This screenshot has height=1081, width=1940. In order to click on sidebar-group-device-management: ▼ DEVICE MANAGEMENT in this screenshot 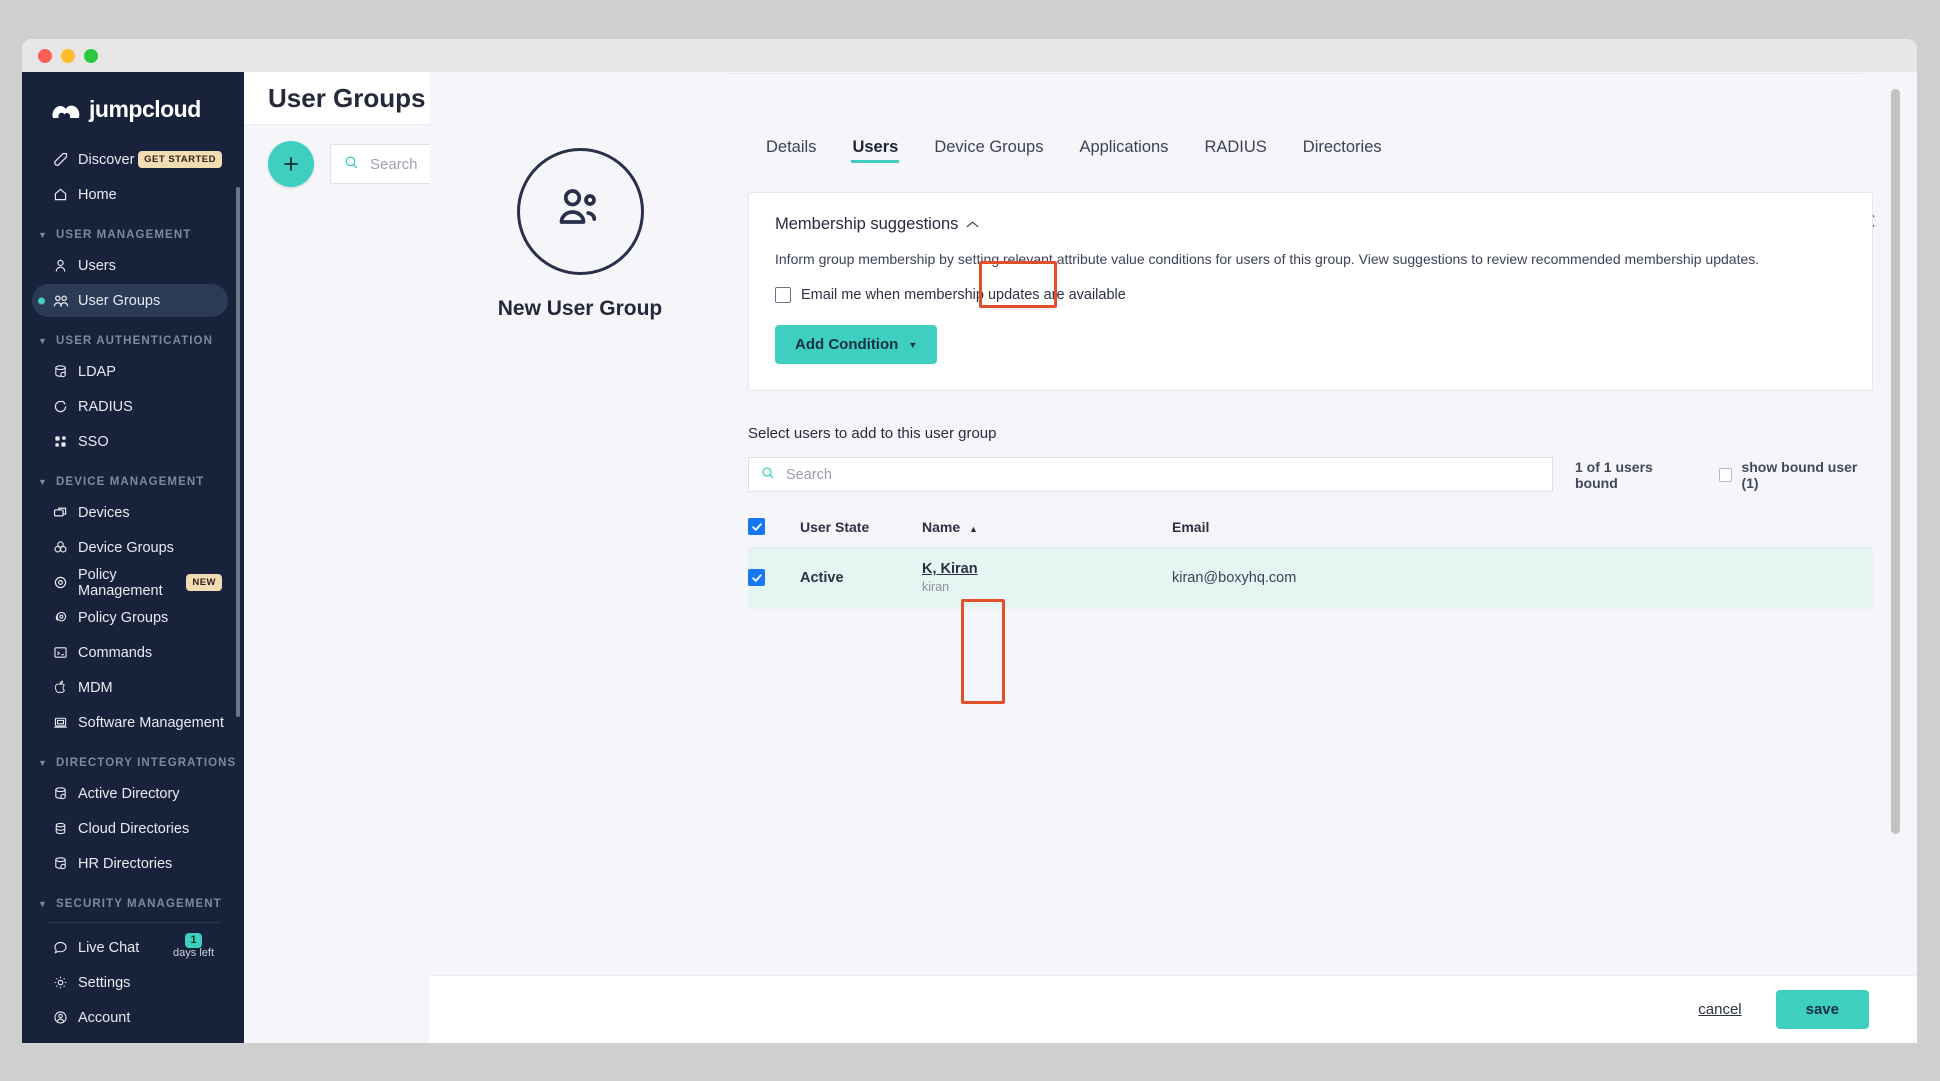, I will do `click(133, 477)`.